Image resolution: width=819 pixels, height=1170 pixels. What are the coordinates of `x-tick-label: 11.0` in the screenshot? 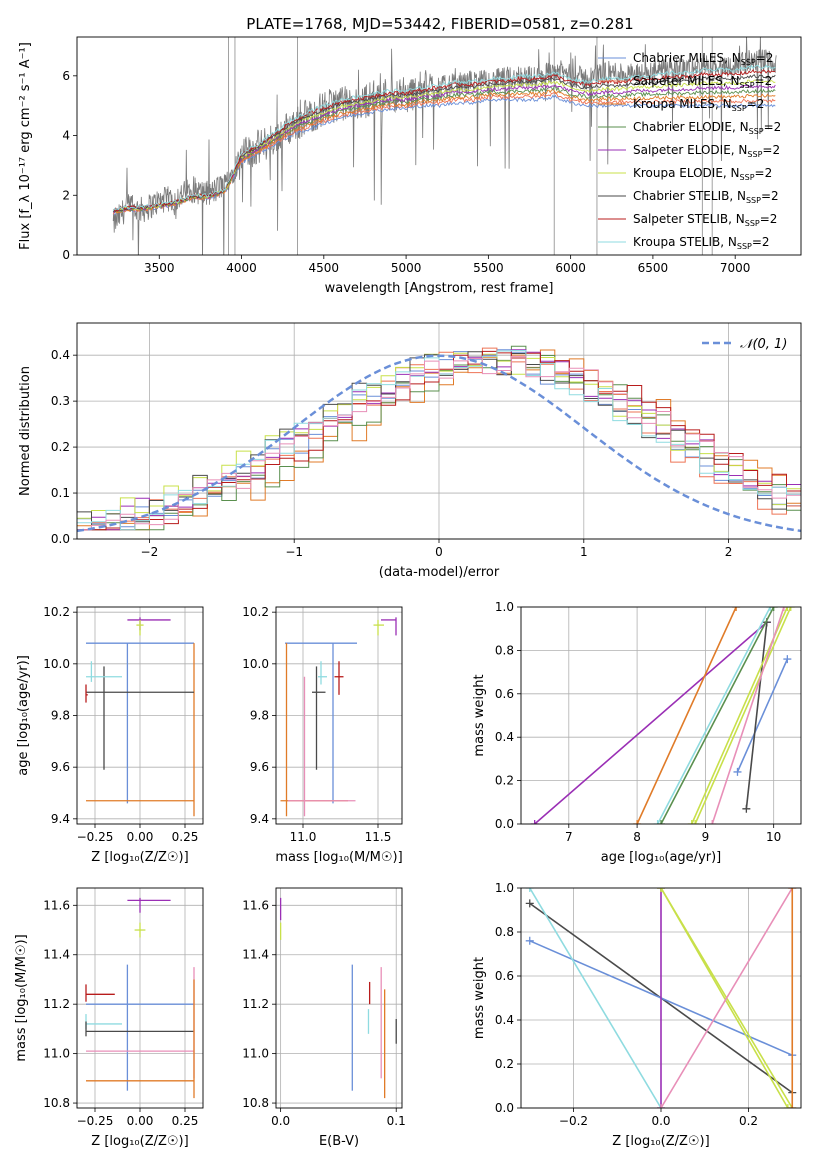 It's located at (303, 837).